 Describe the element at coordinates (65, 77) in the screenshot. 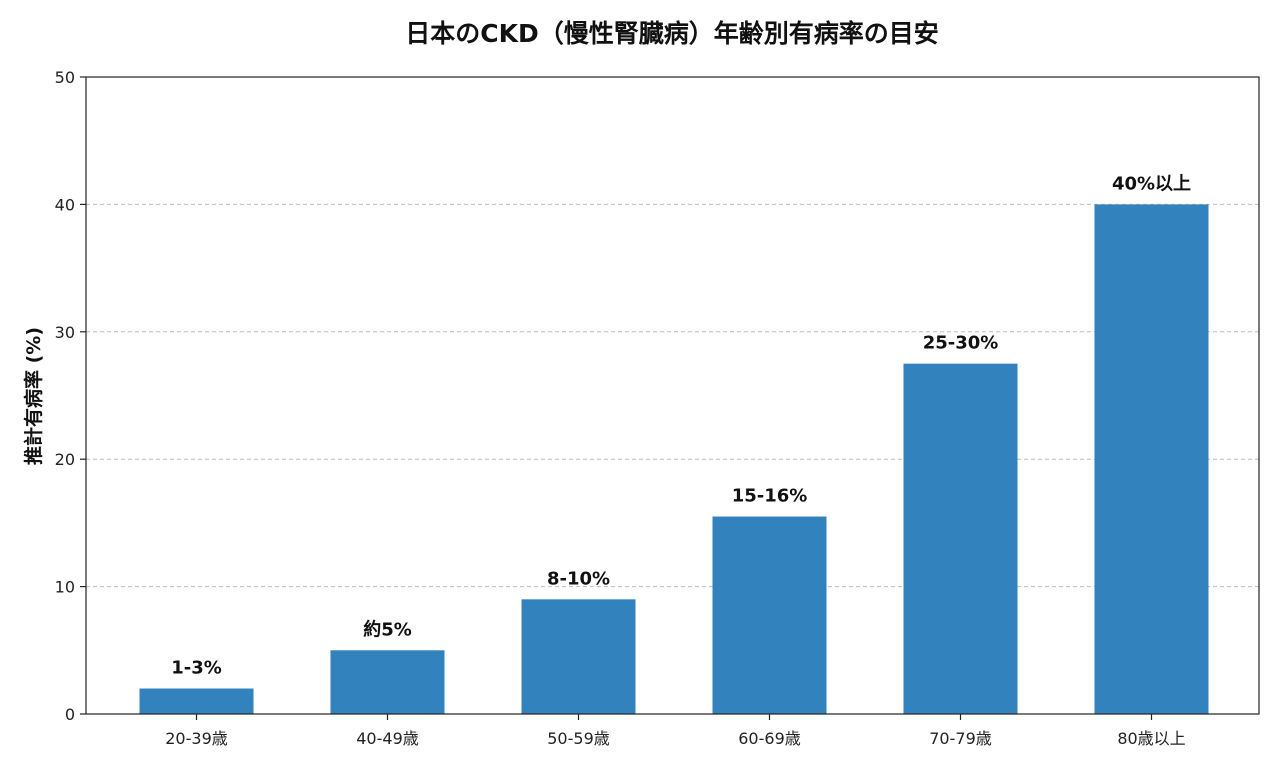

I see `y-tick-label: 50` at that location.